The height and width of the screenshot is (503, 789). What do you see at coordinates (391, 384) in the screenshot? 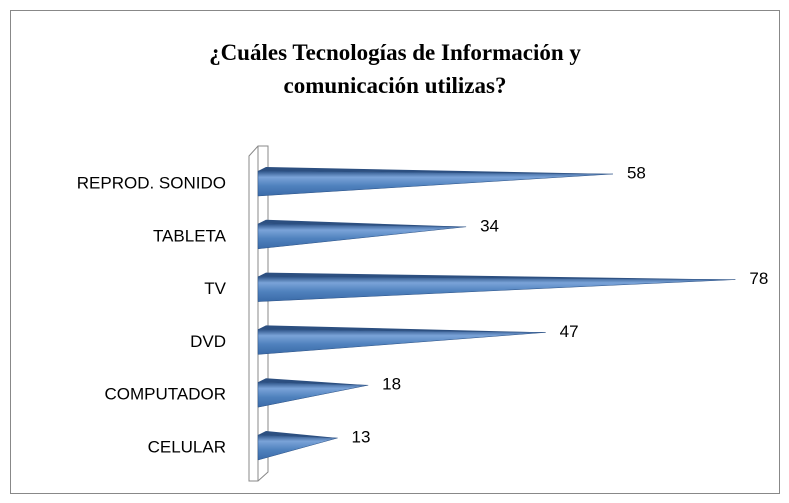
I see `data-label: 18` at bounding box center [391, 384].